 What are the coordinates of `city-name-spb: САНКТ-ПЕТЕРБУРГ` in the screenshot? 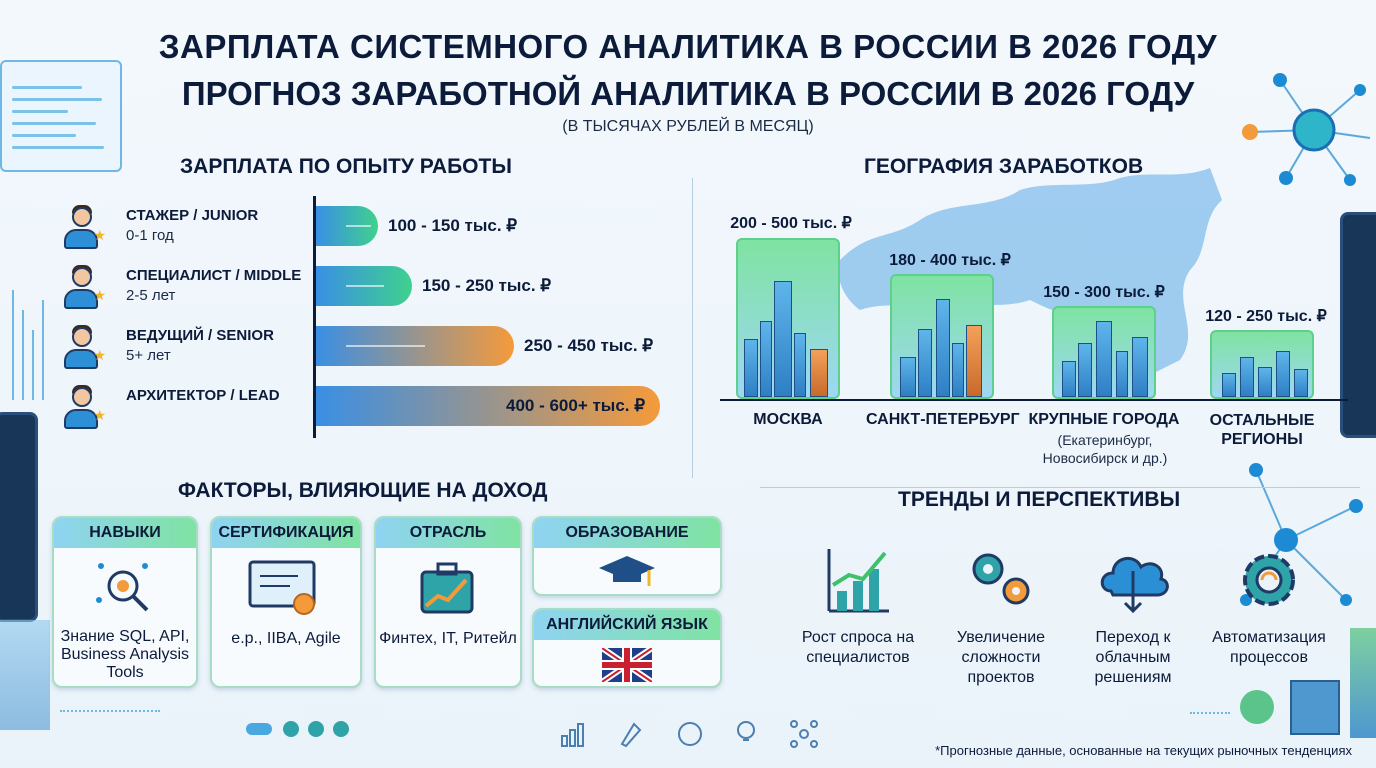 It's located at (943, 419).